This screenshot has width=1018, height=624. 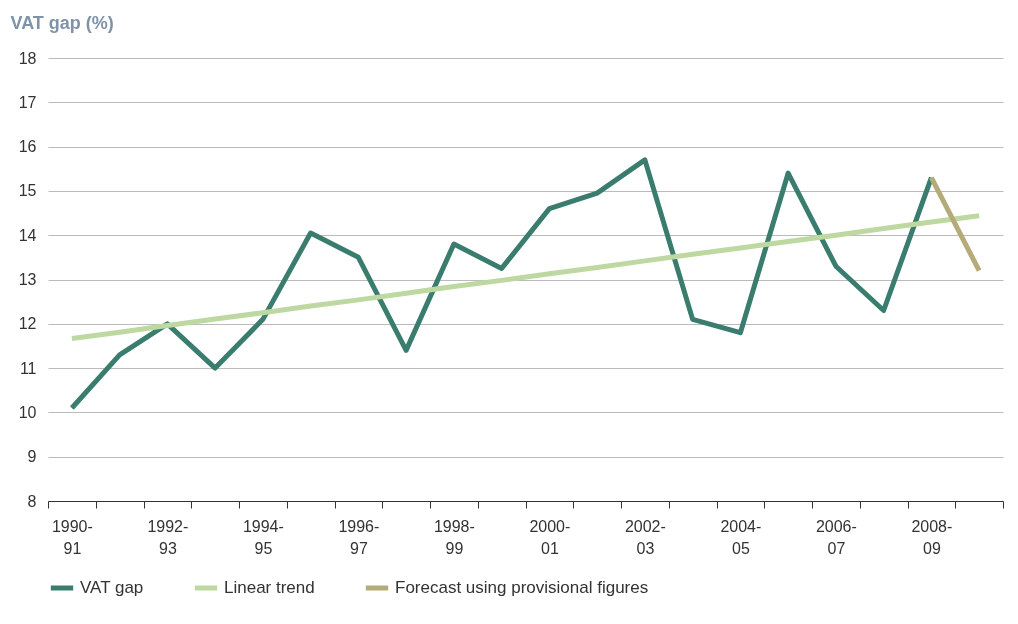 I want to click on x-tick-label: 1992-93, so click(x=168, y=537).